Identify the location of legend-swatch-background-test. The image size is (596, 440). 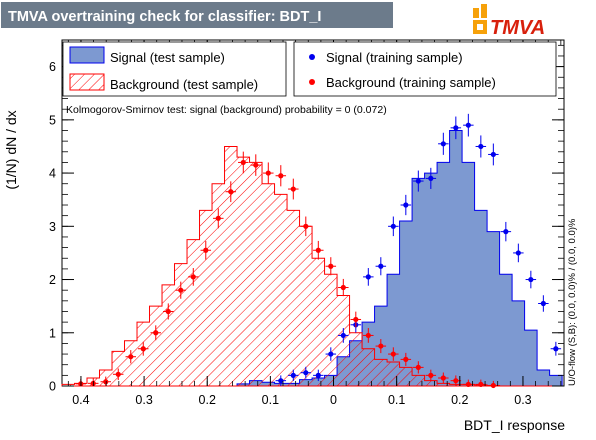
(87, 82).